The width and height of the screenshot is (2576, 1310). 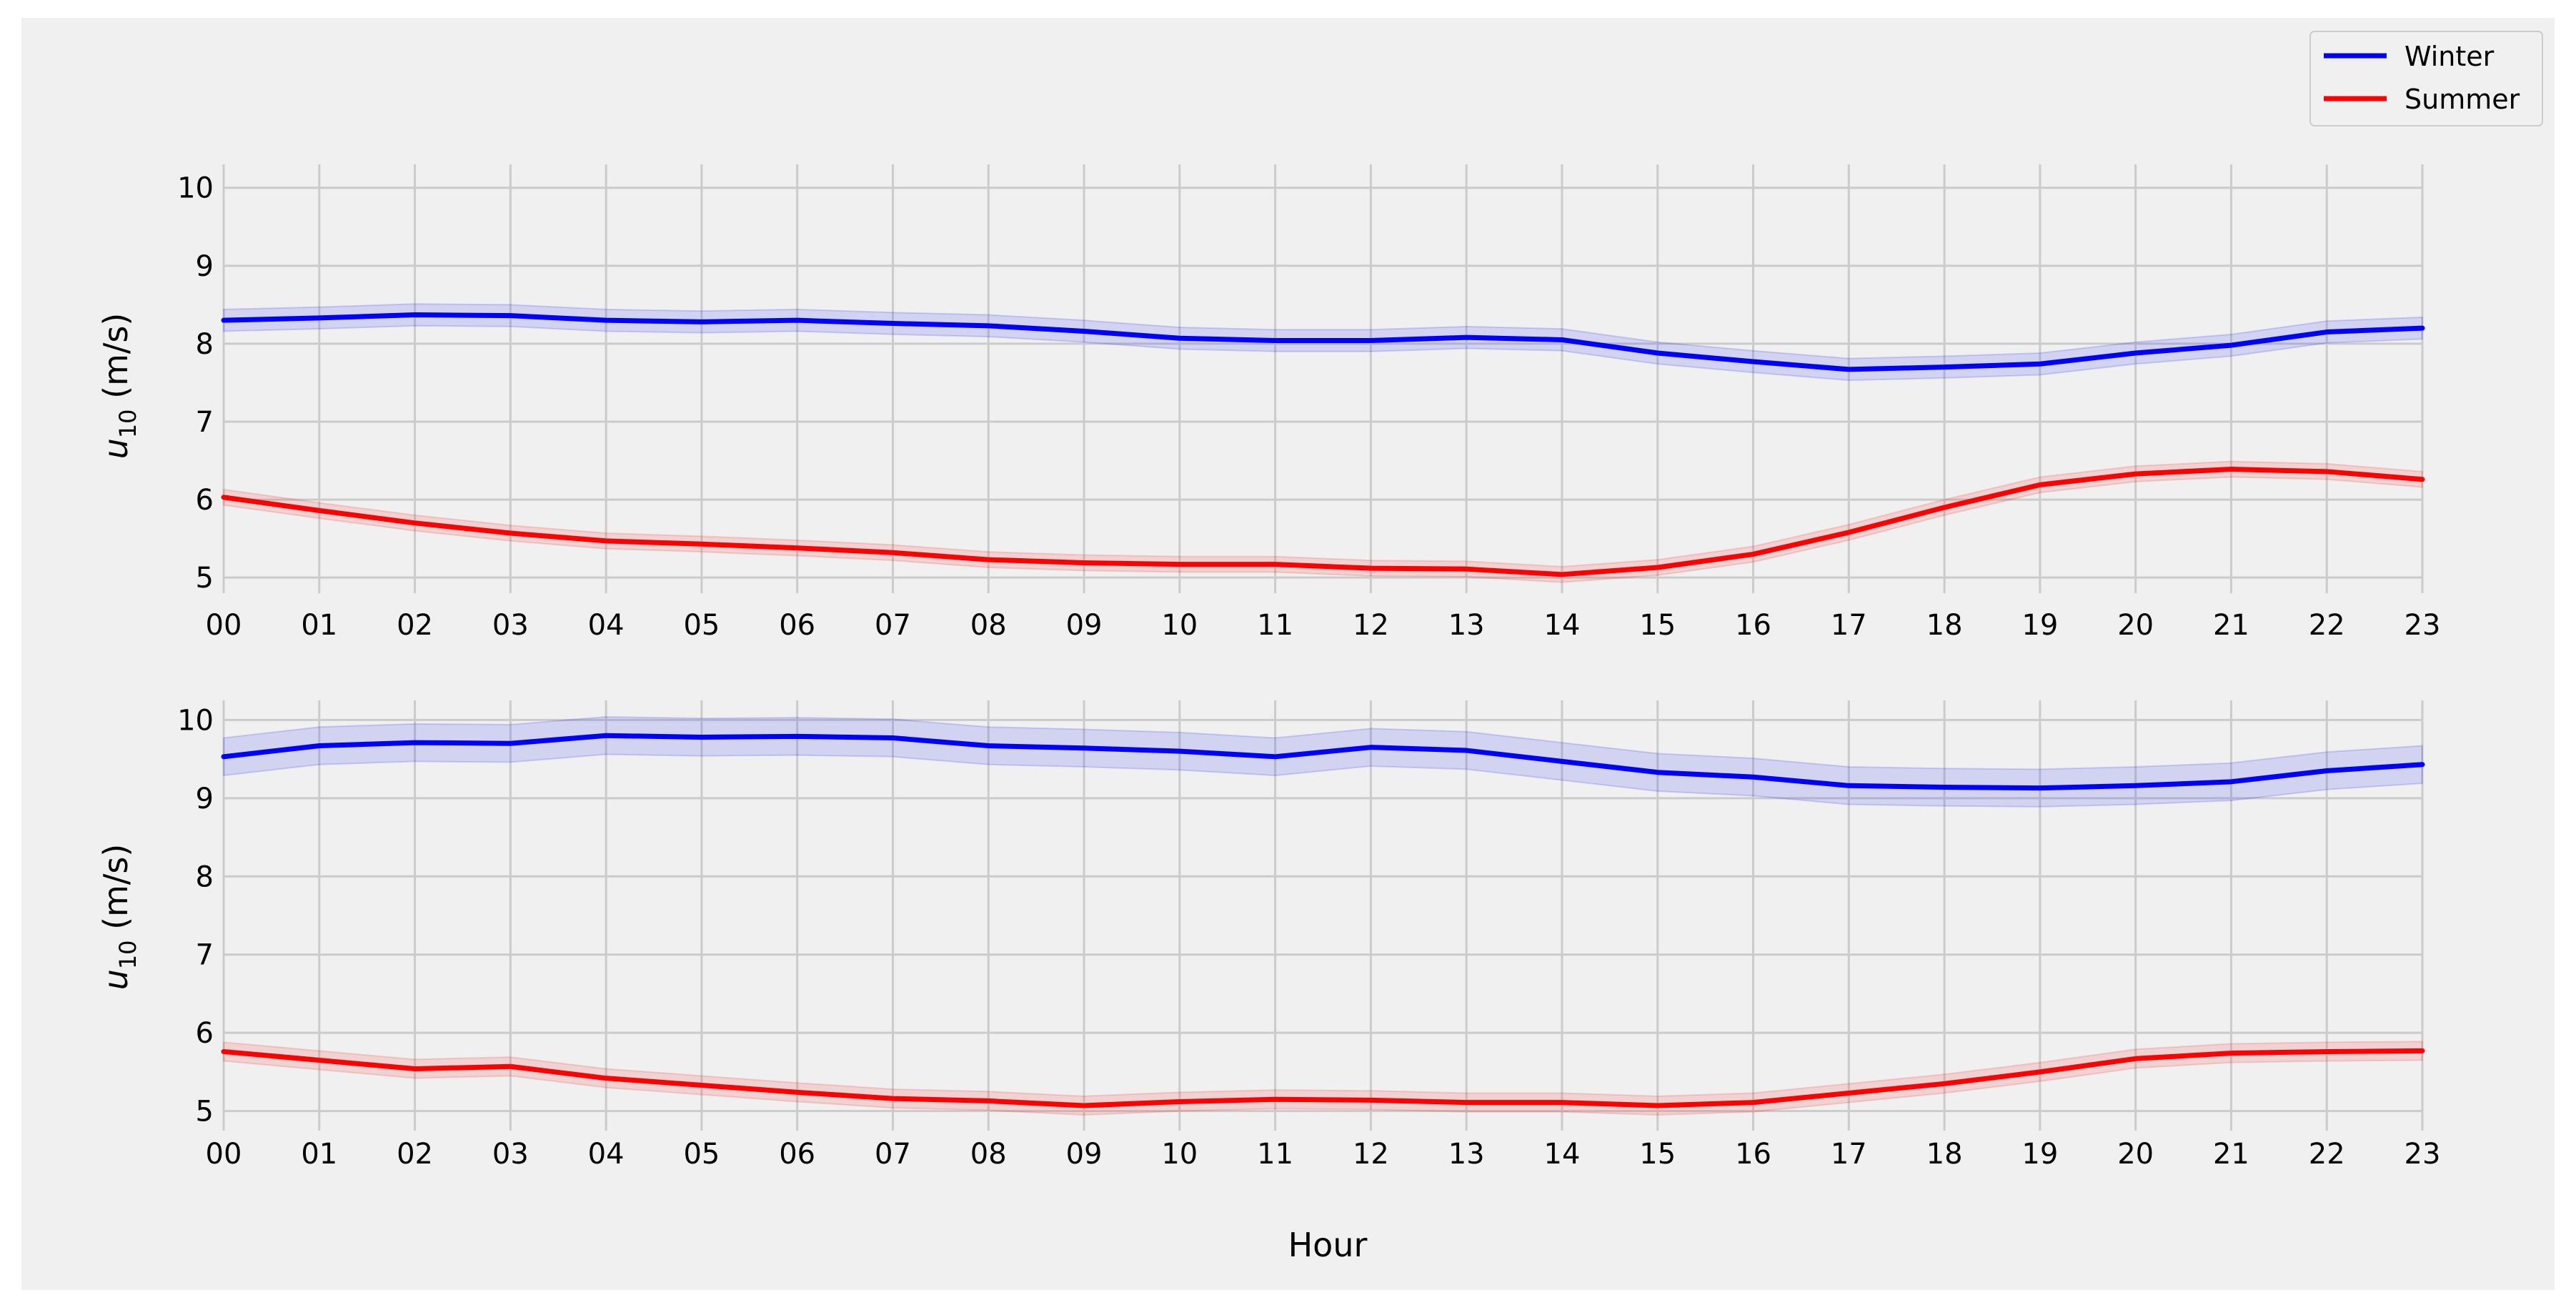 I want to click on x-tick-label: 15, so click(x=1657, y=625).